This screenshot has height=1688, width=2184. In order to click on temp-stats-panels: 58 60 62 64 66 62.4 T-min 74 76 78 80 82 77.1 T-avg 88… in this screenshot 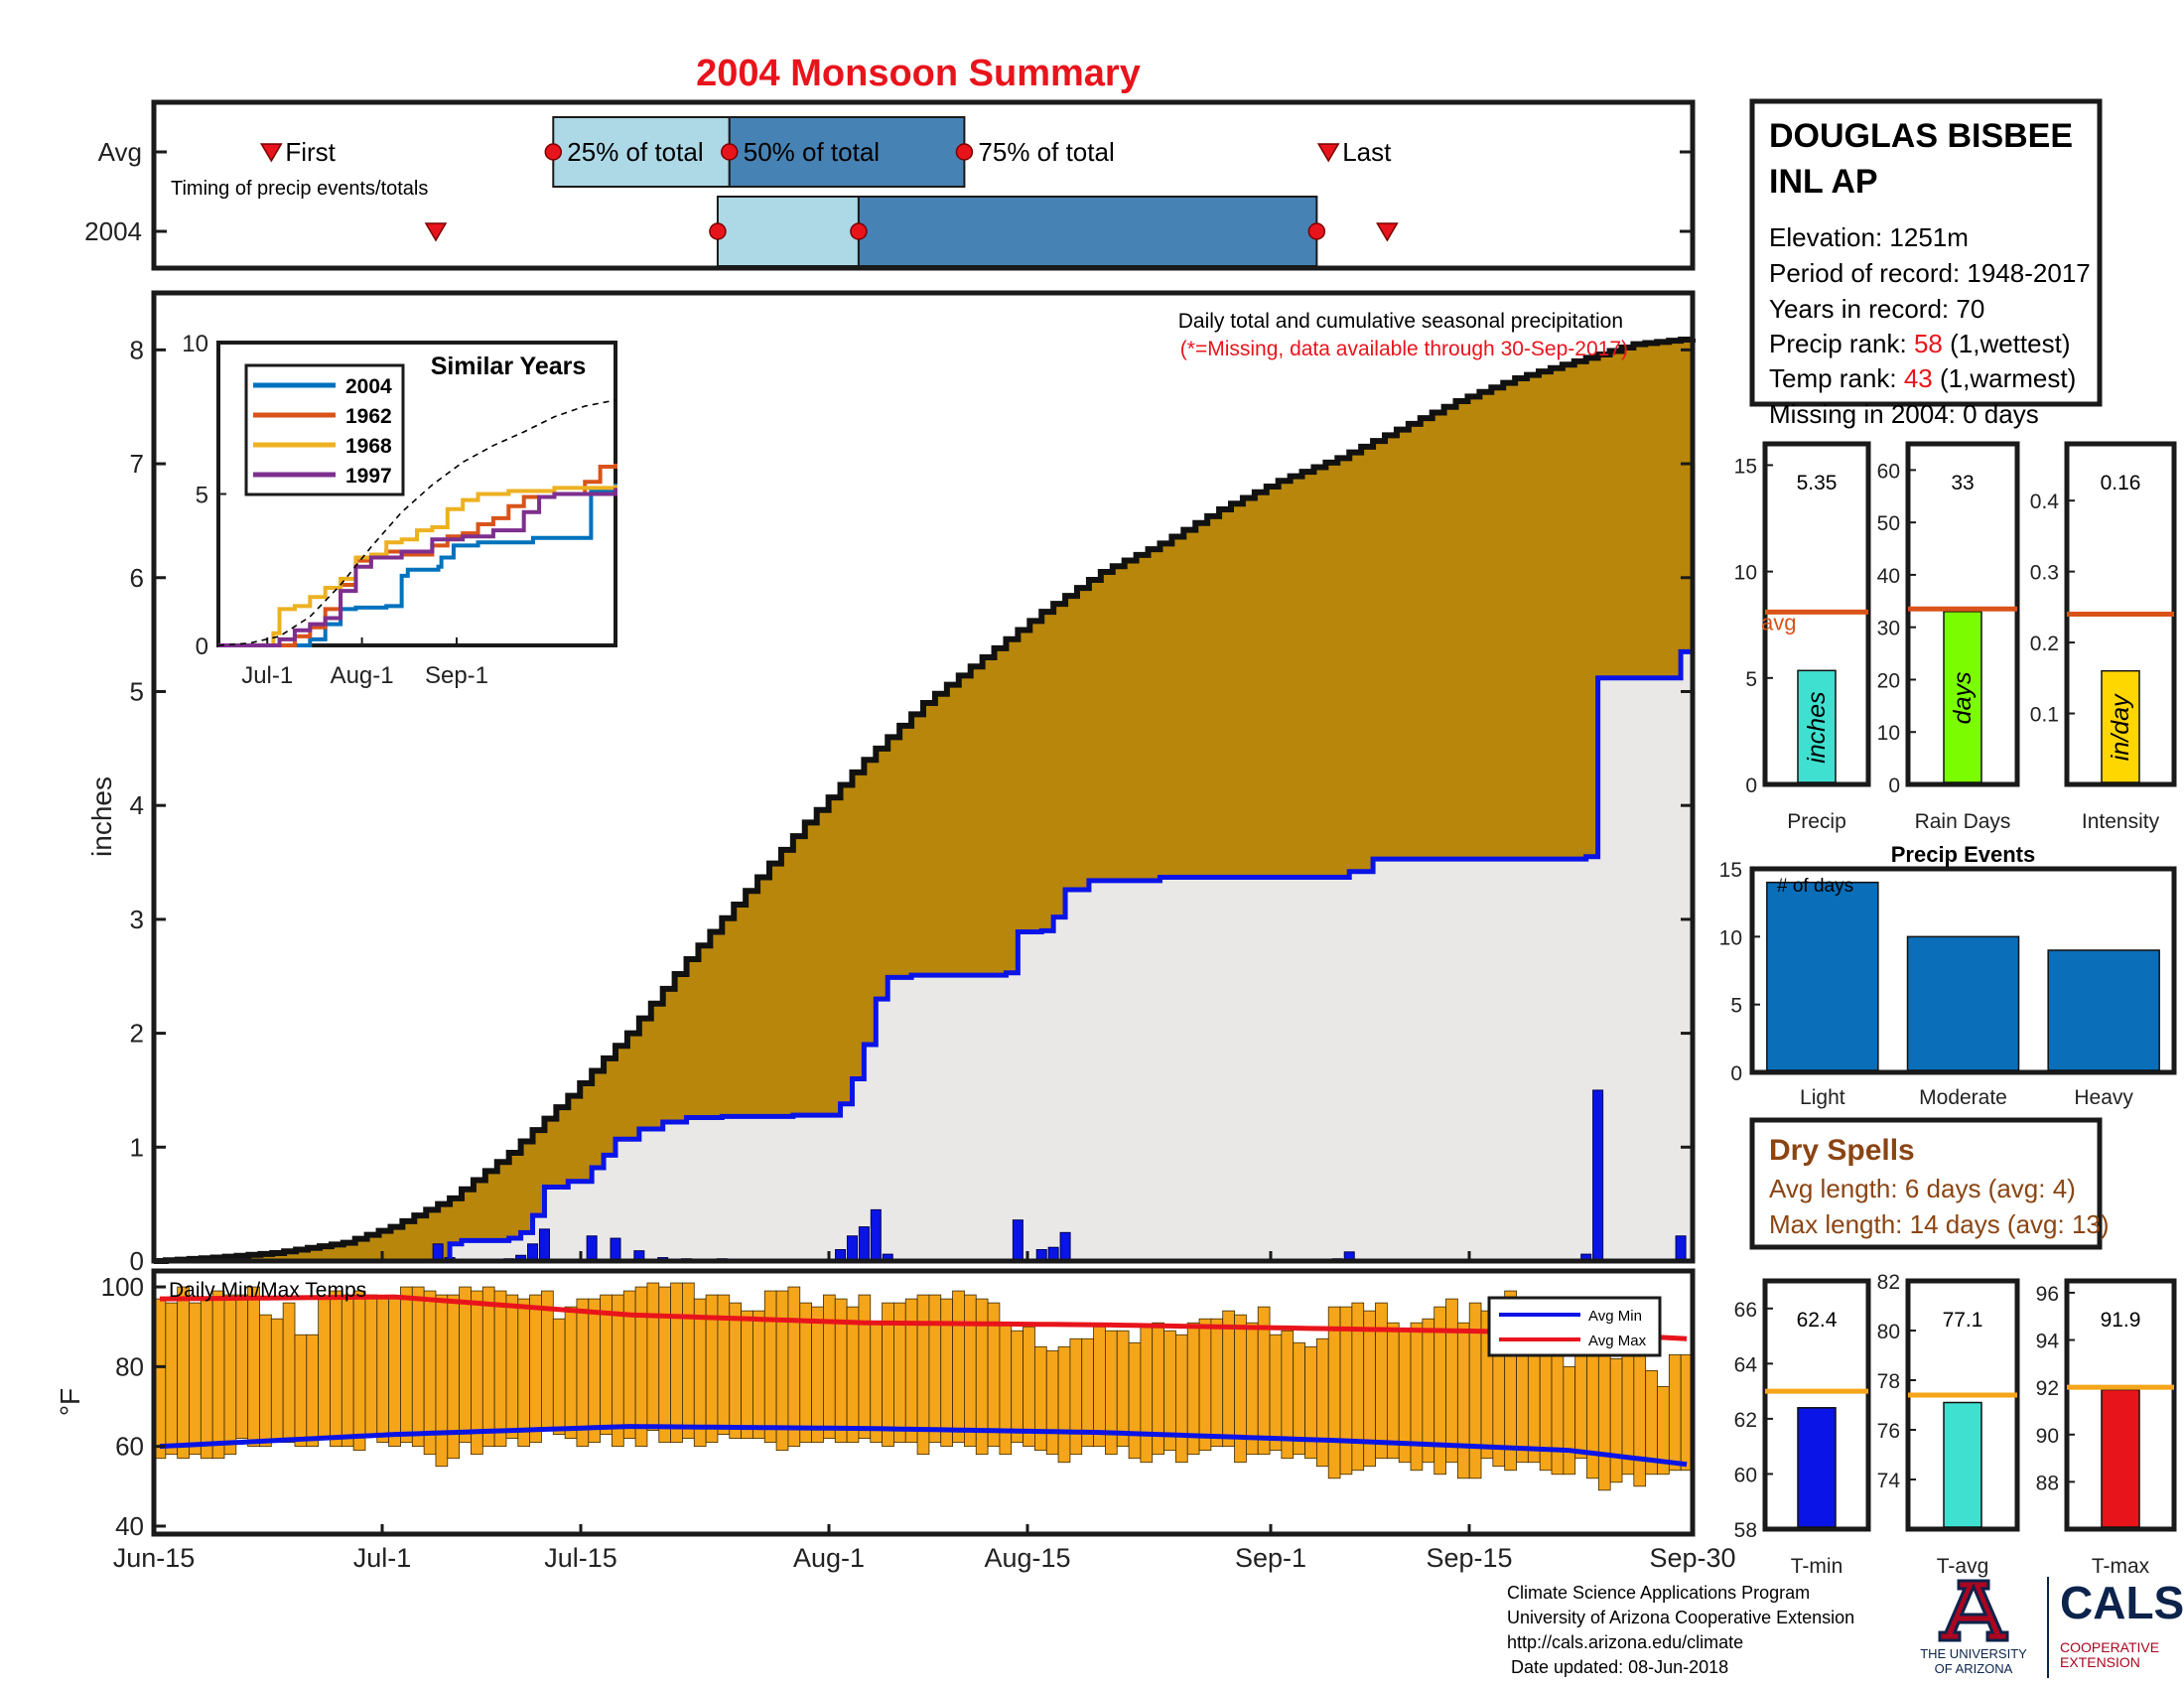, I will do `click(1955, 1424)`.